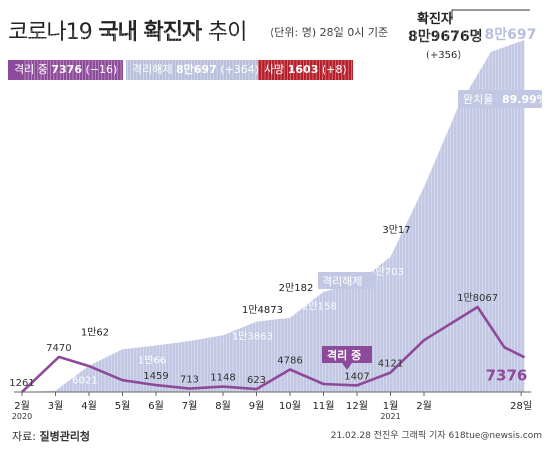 The width and height of the screenshot is (550, 461). What do you see at coordinates (344, 355) in the screenshot?
I see `annotation-isolation: 격리 중` at bounding box center [344, 355].